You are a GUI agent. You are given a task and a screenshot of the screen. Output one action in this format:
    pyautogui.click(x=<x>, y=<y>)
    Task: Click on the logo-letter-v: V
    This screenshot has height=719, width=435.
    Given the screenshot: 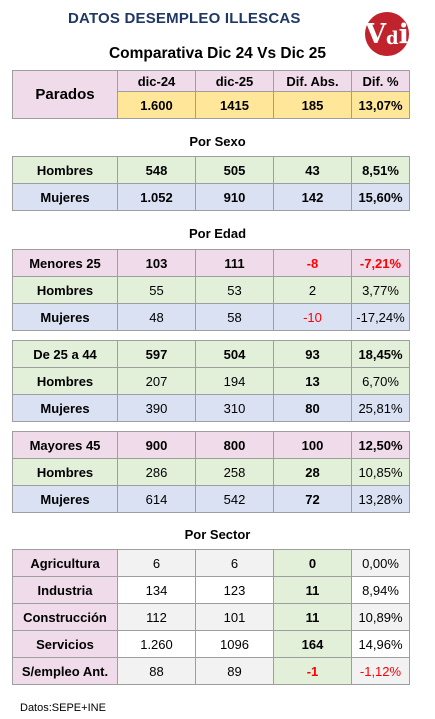 What is the action you would take?
    pyautogui.click(x=376, y=34)
    